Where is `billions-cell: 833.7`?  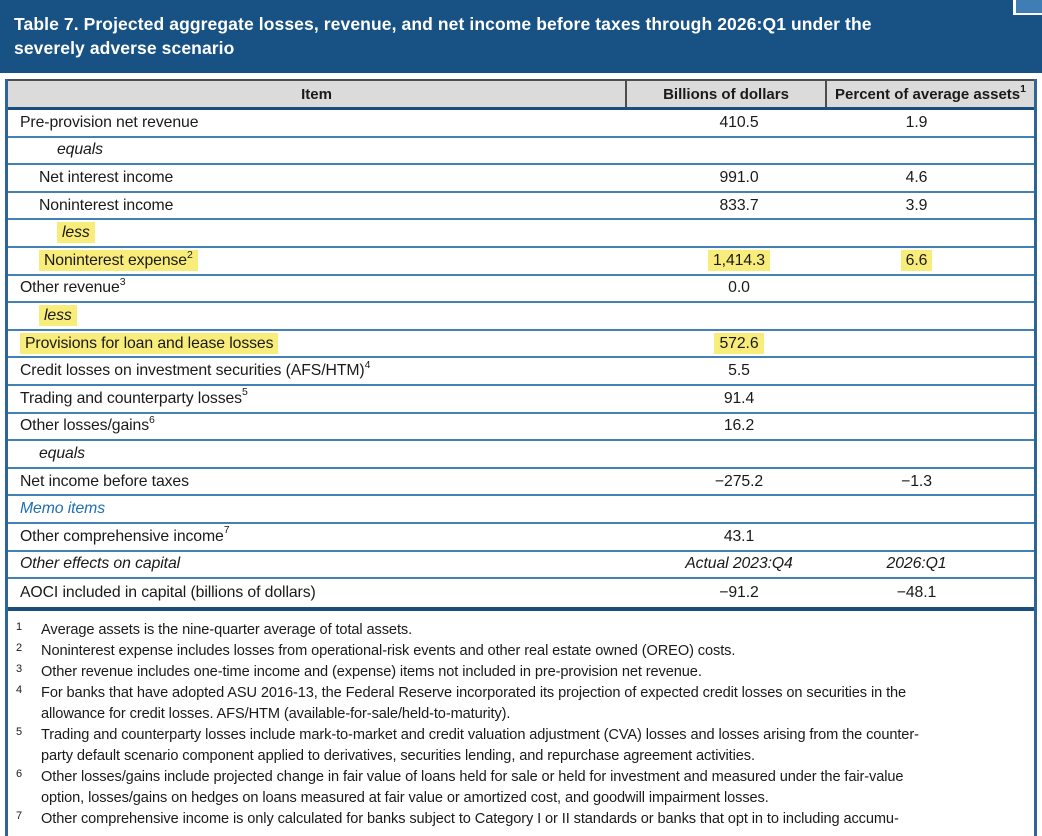 billions-cell: 833.7 is located at coordinates (727, 206).